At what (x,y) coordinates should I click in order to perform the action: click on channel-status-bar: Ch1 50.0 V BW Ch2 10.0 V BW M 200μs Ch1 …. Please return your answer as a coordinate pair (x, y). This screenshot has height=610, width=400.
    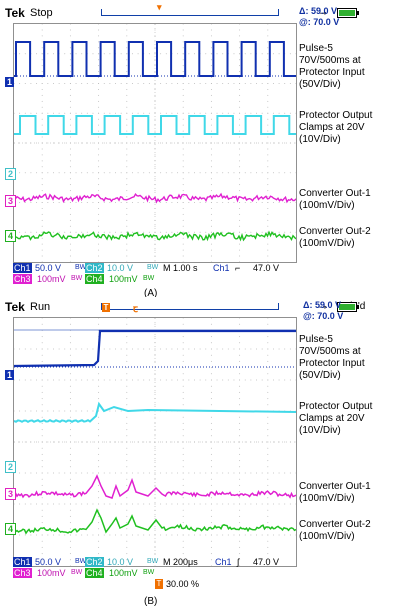
    Looking at the image, I should click on (154, 574).